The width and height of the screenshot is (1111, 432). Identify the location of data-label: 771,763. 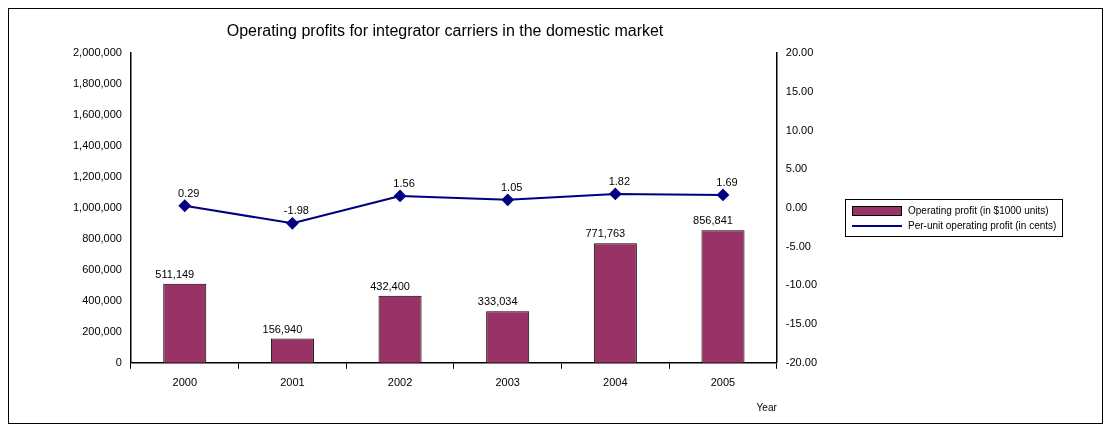
(605, 233).